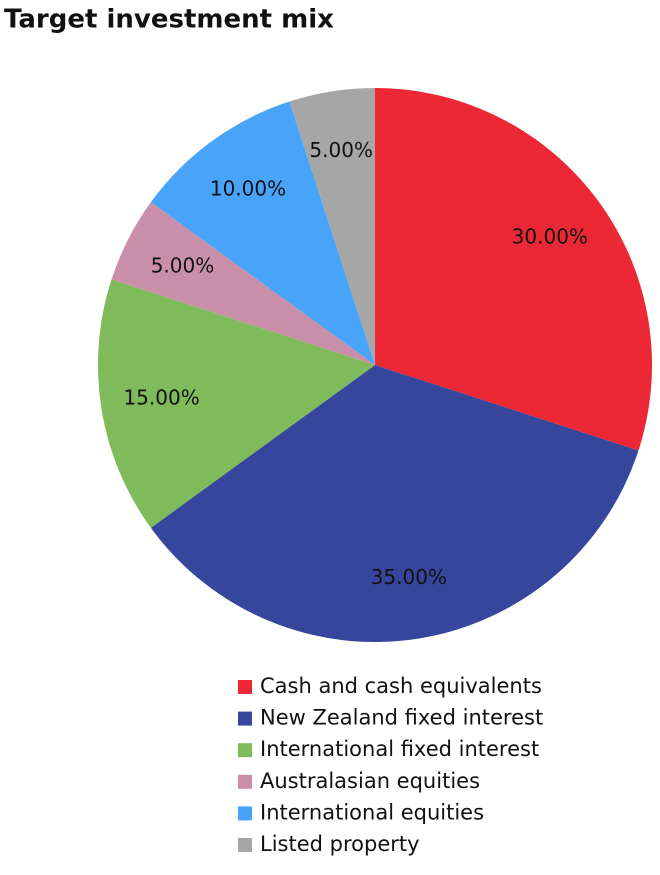  What do you see at coordinates (169, 20) in the screenshot?
I see `chart-title: Target investment mix` at bounding box center [169, 20].